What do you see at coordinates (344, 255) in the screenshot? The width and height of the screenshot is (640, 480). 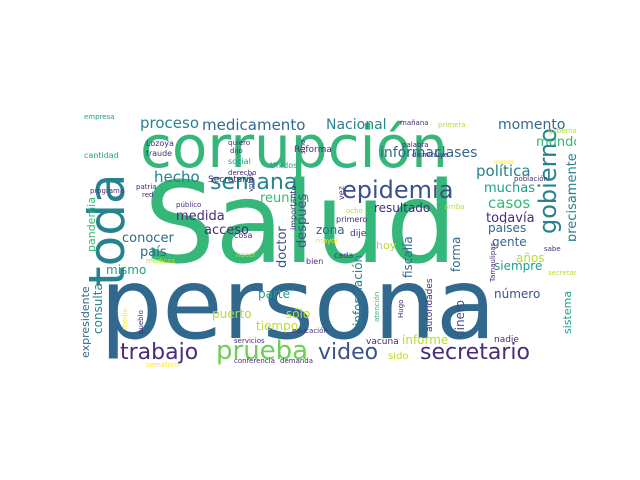 I see `word: cada` at bounding box center [344, 255].